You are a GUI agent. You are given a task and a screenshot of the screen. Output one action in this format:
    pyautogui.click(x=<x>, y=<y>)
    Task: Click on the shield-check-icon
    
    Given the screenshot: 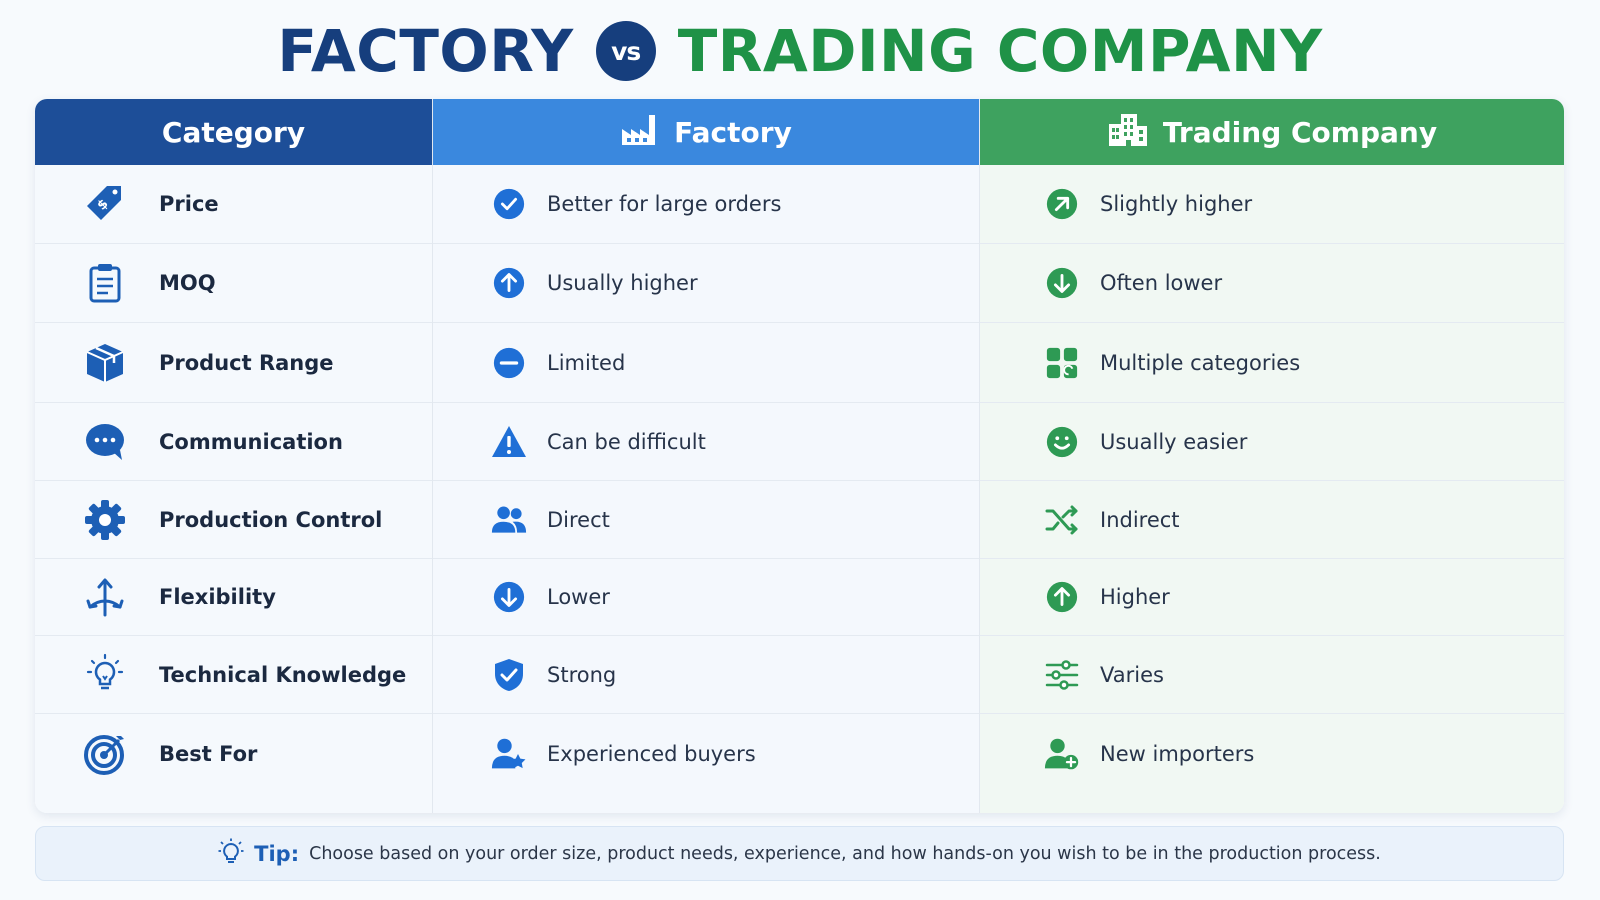 What is the action you would take?
    pyautogui.click(x=509, y=675)
    